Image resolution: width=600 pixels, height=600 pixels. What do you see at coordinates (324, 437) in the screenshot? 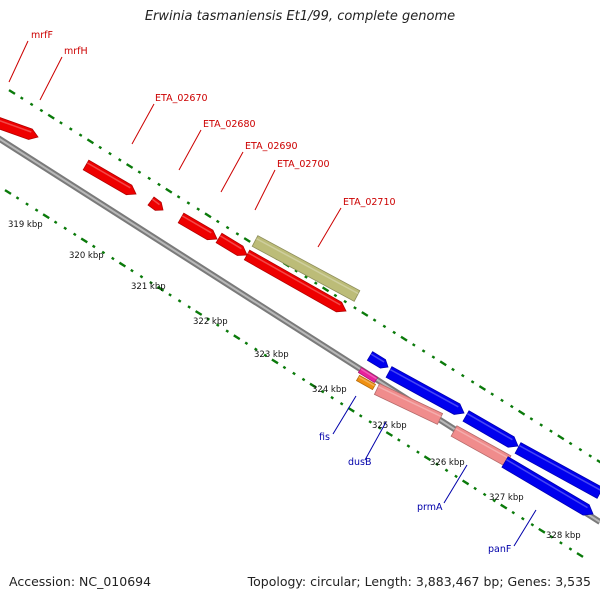
I see `gene-label: fis` at bounding box center [324, 437].